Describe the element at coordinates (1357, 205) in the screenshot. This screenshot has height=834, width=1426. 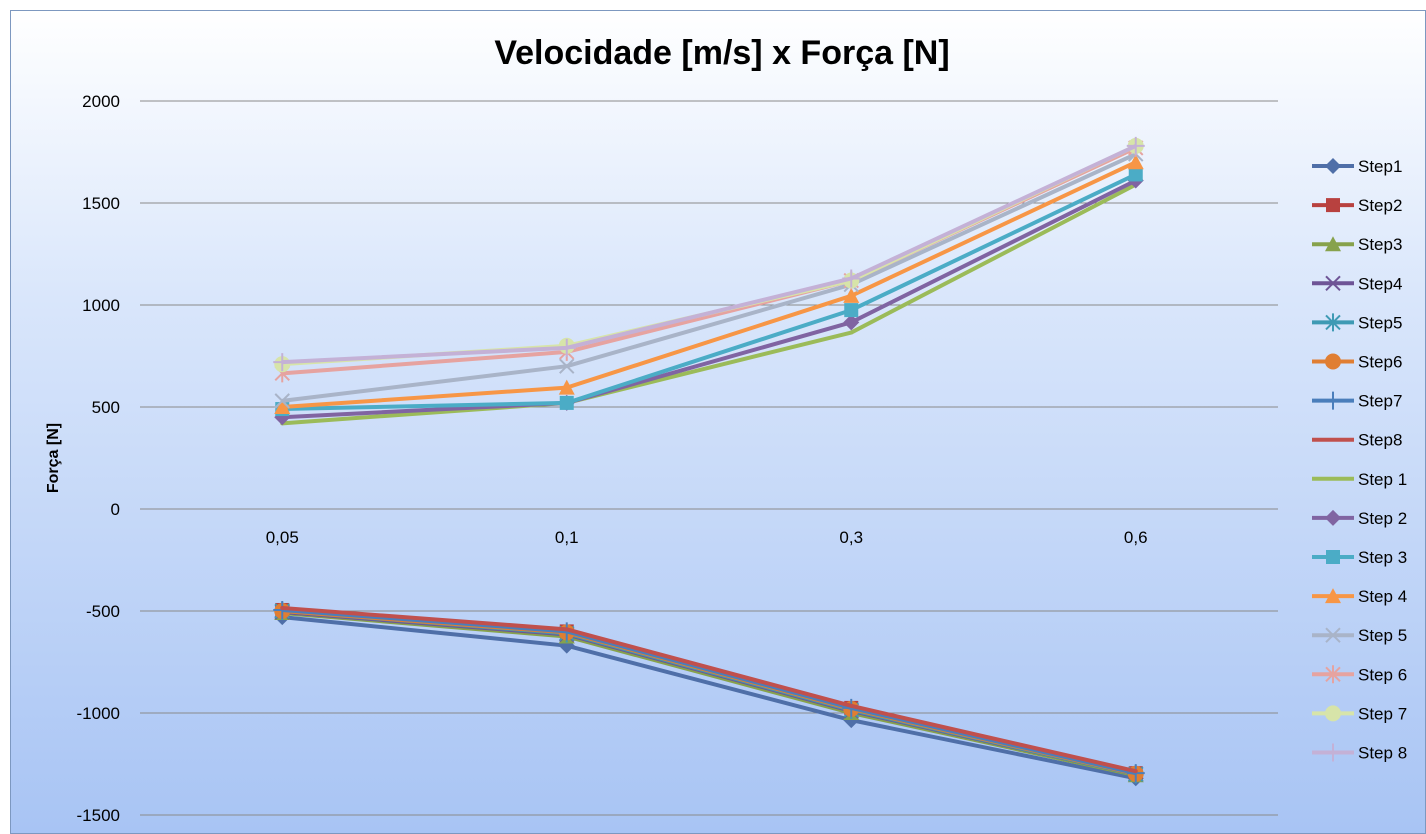
I see `legend-item: Step2` at that location.